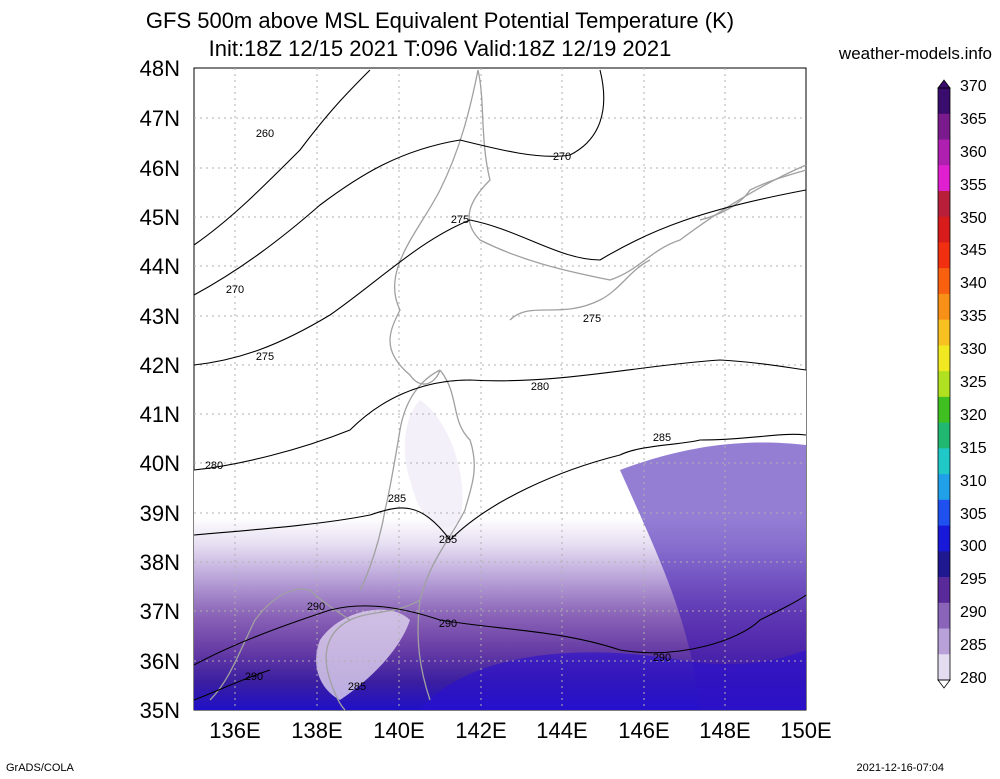 Image resolution: width=1000 pixels, height=779 pixels. What do you see at coordinates (159, 217) in the screenshot?
I see `y-tick-label: 45N` at bounding box center [159, 217].